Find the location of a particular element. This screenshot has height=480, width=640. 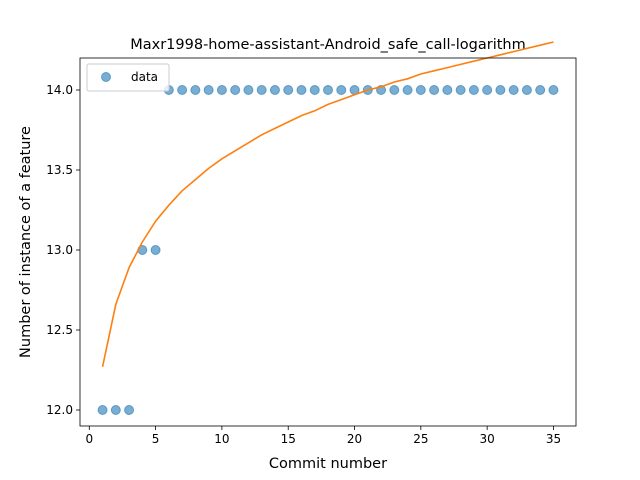

x-tick-label: 15 is located at coordinates (288, 439).